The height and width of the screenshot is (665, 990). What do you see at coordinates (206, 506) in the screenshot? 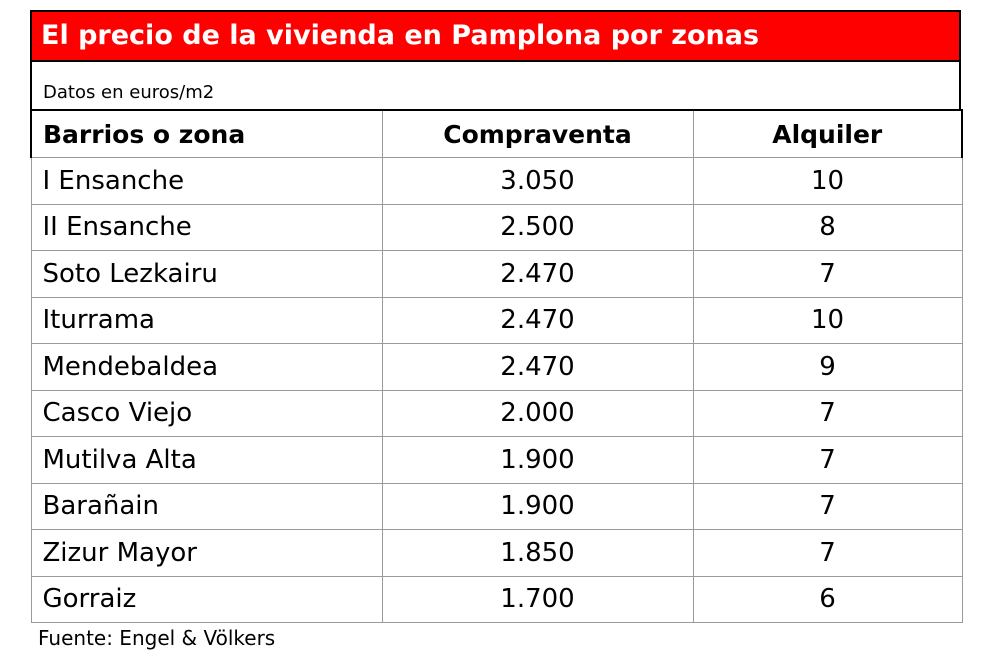
I see `zona-cell: Barañain` at bounding box center [206, 506].